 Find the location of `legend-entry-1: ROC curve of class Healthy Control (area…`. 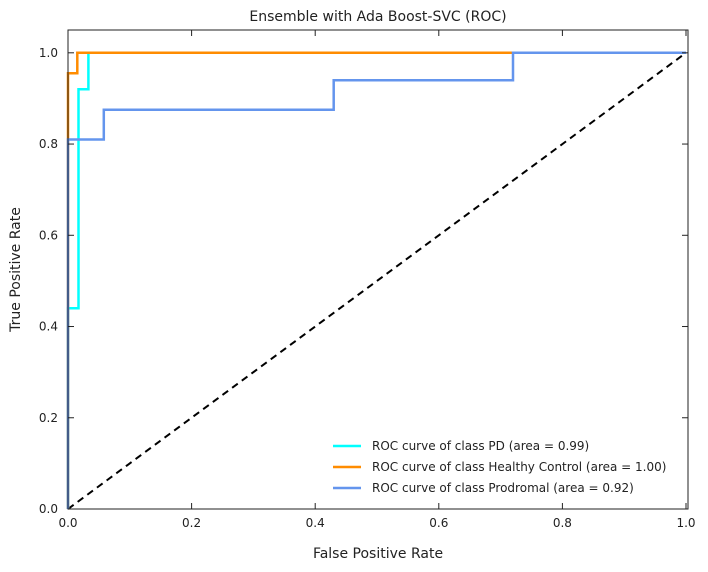

legend-entry-1: ROC curve of class Healthy Control (area… is located at coordinates (519, 467).